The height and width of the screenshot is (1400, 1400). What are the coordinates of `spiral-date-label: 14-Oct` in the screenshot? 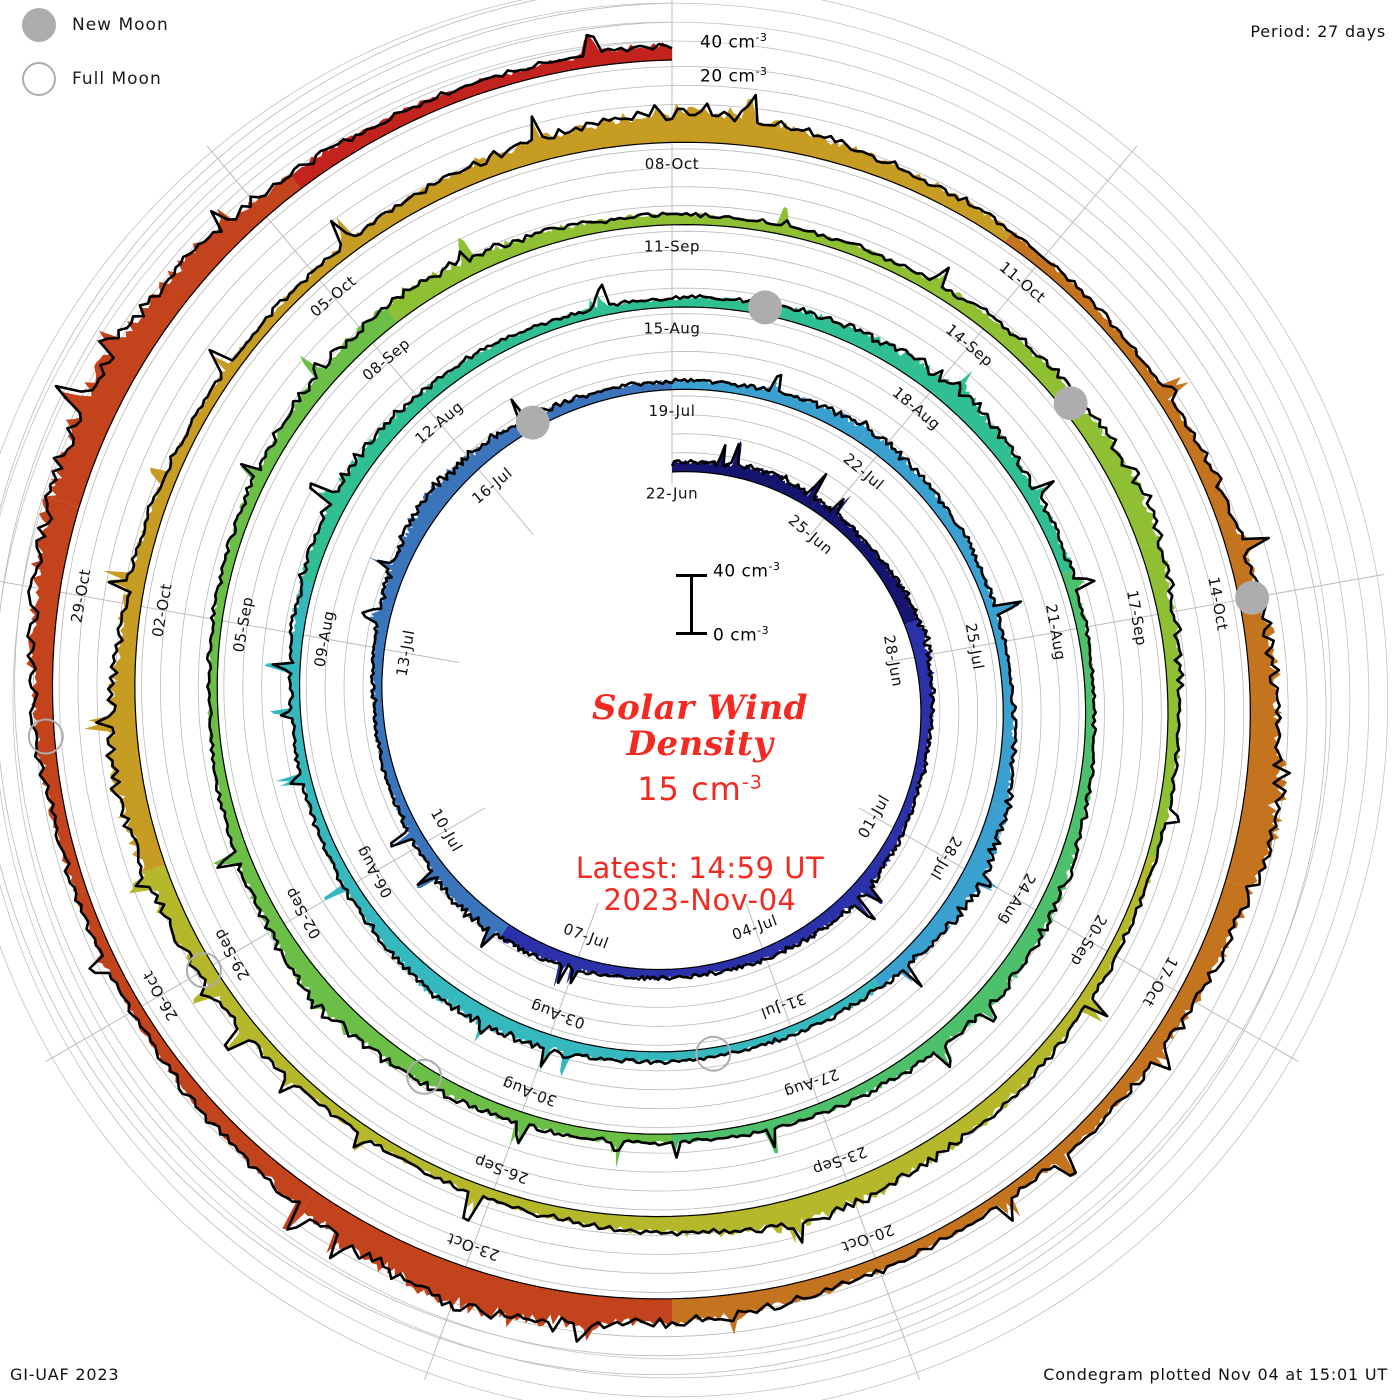 It's located at (1217, 603).